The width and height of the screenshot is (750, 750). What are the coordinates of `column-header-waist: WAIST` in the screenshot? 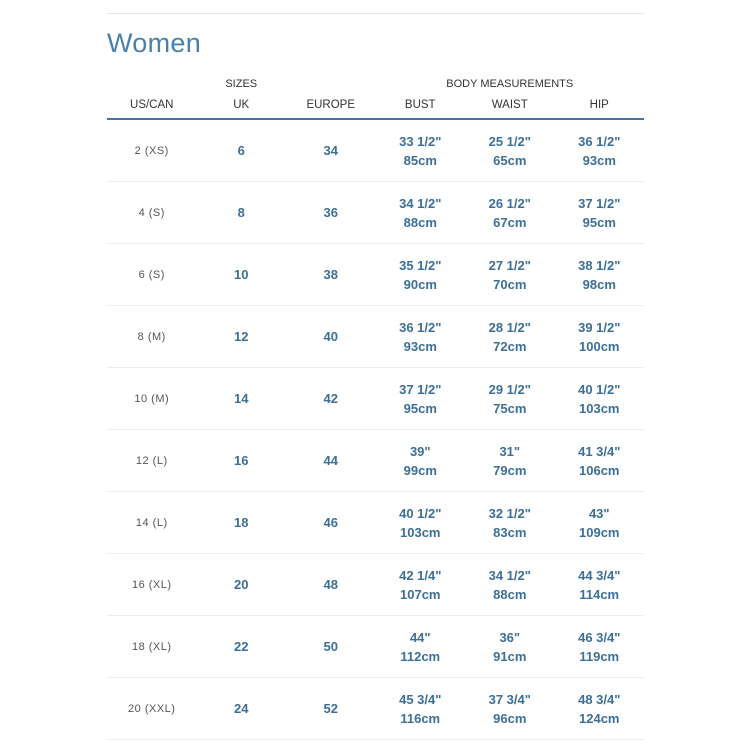 It's located at (509, 105).